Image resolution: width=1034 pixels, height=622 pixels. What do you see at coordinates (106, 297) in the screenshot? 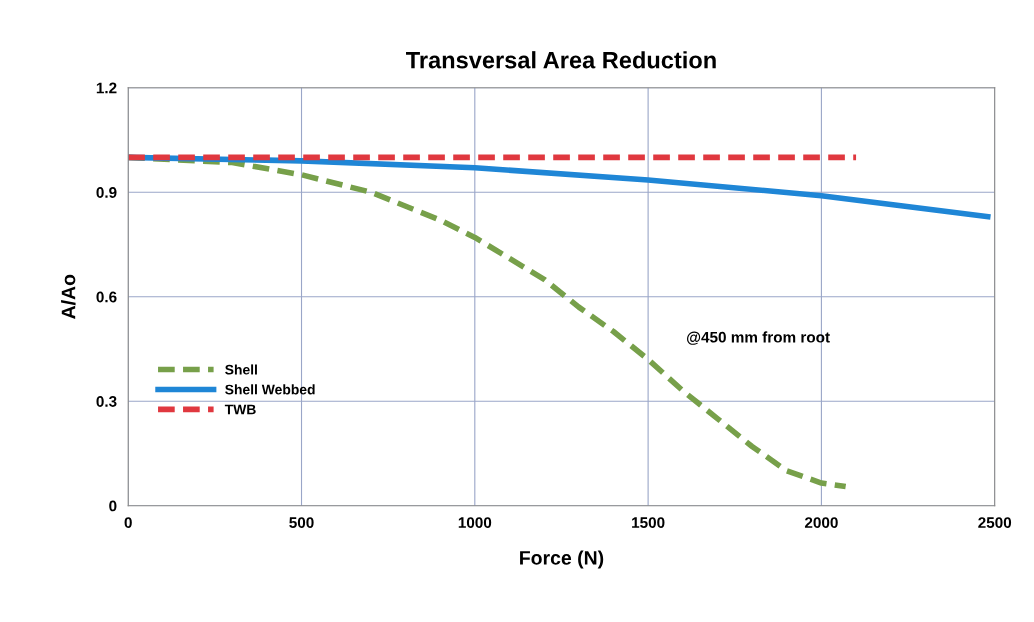
I see `y-tick-label: 0.6` at bounding box center [106, 297].